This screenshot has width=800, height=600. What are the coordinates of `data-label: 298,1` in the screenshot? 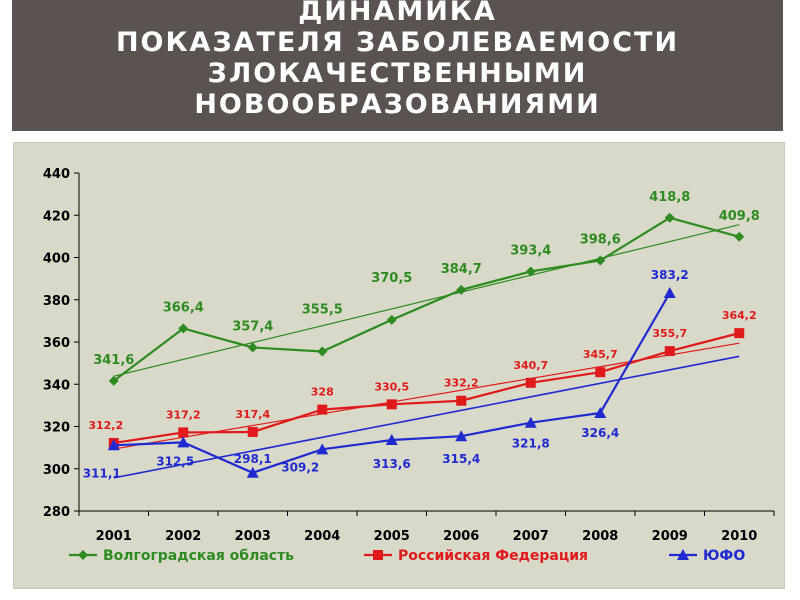 It's located at (253, 459).